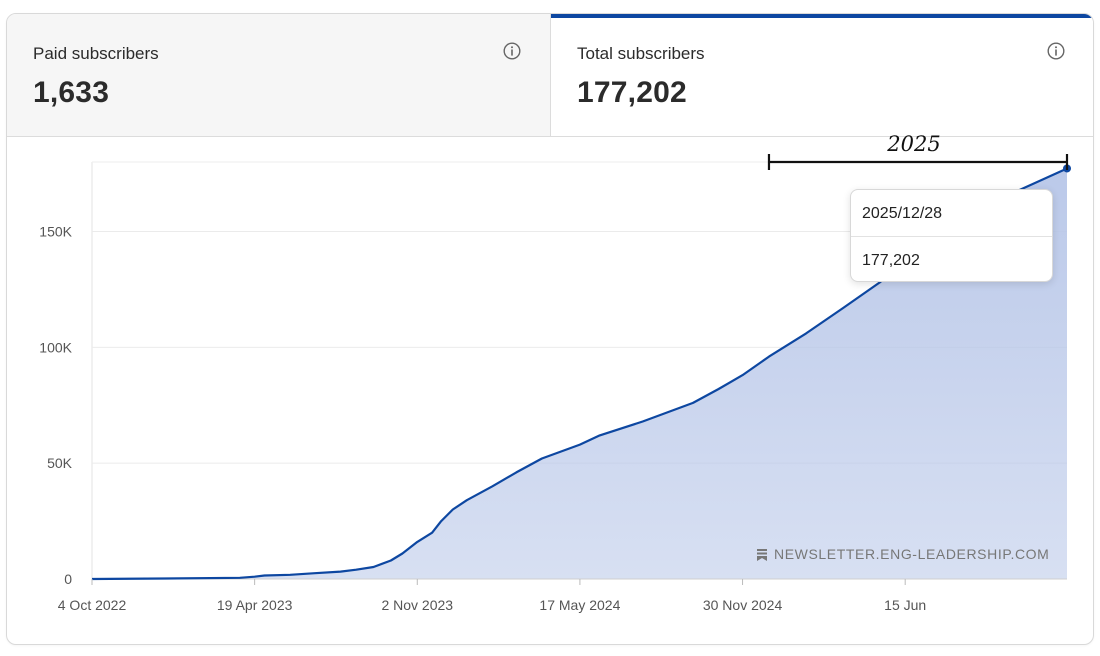 The height and width of the screenshot is (656, 1100). What do you see at coordinates (417, 605) in the screenshot?
I see `x-tick-label: 2 Nov 2023` at bounding box center [417, 605].